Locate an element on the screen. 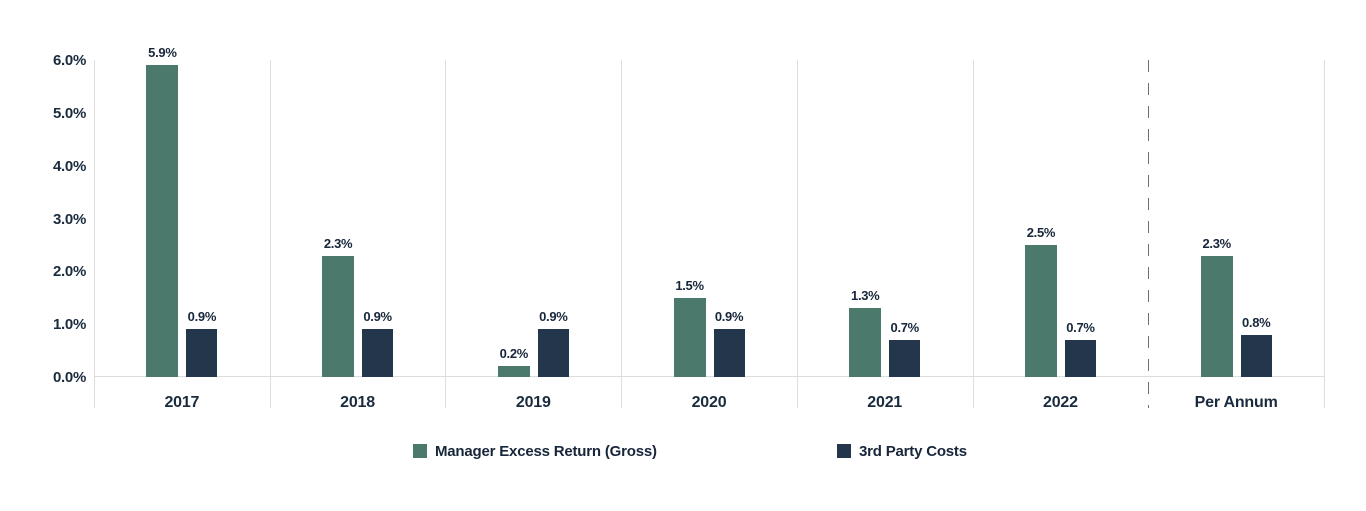  x-axis-label: 2021 is located at coordinates (885, 402).